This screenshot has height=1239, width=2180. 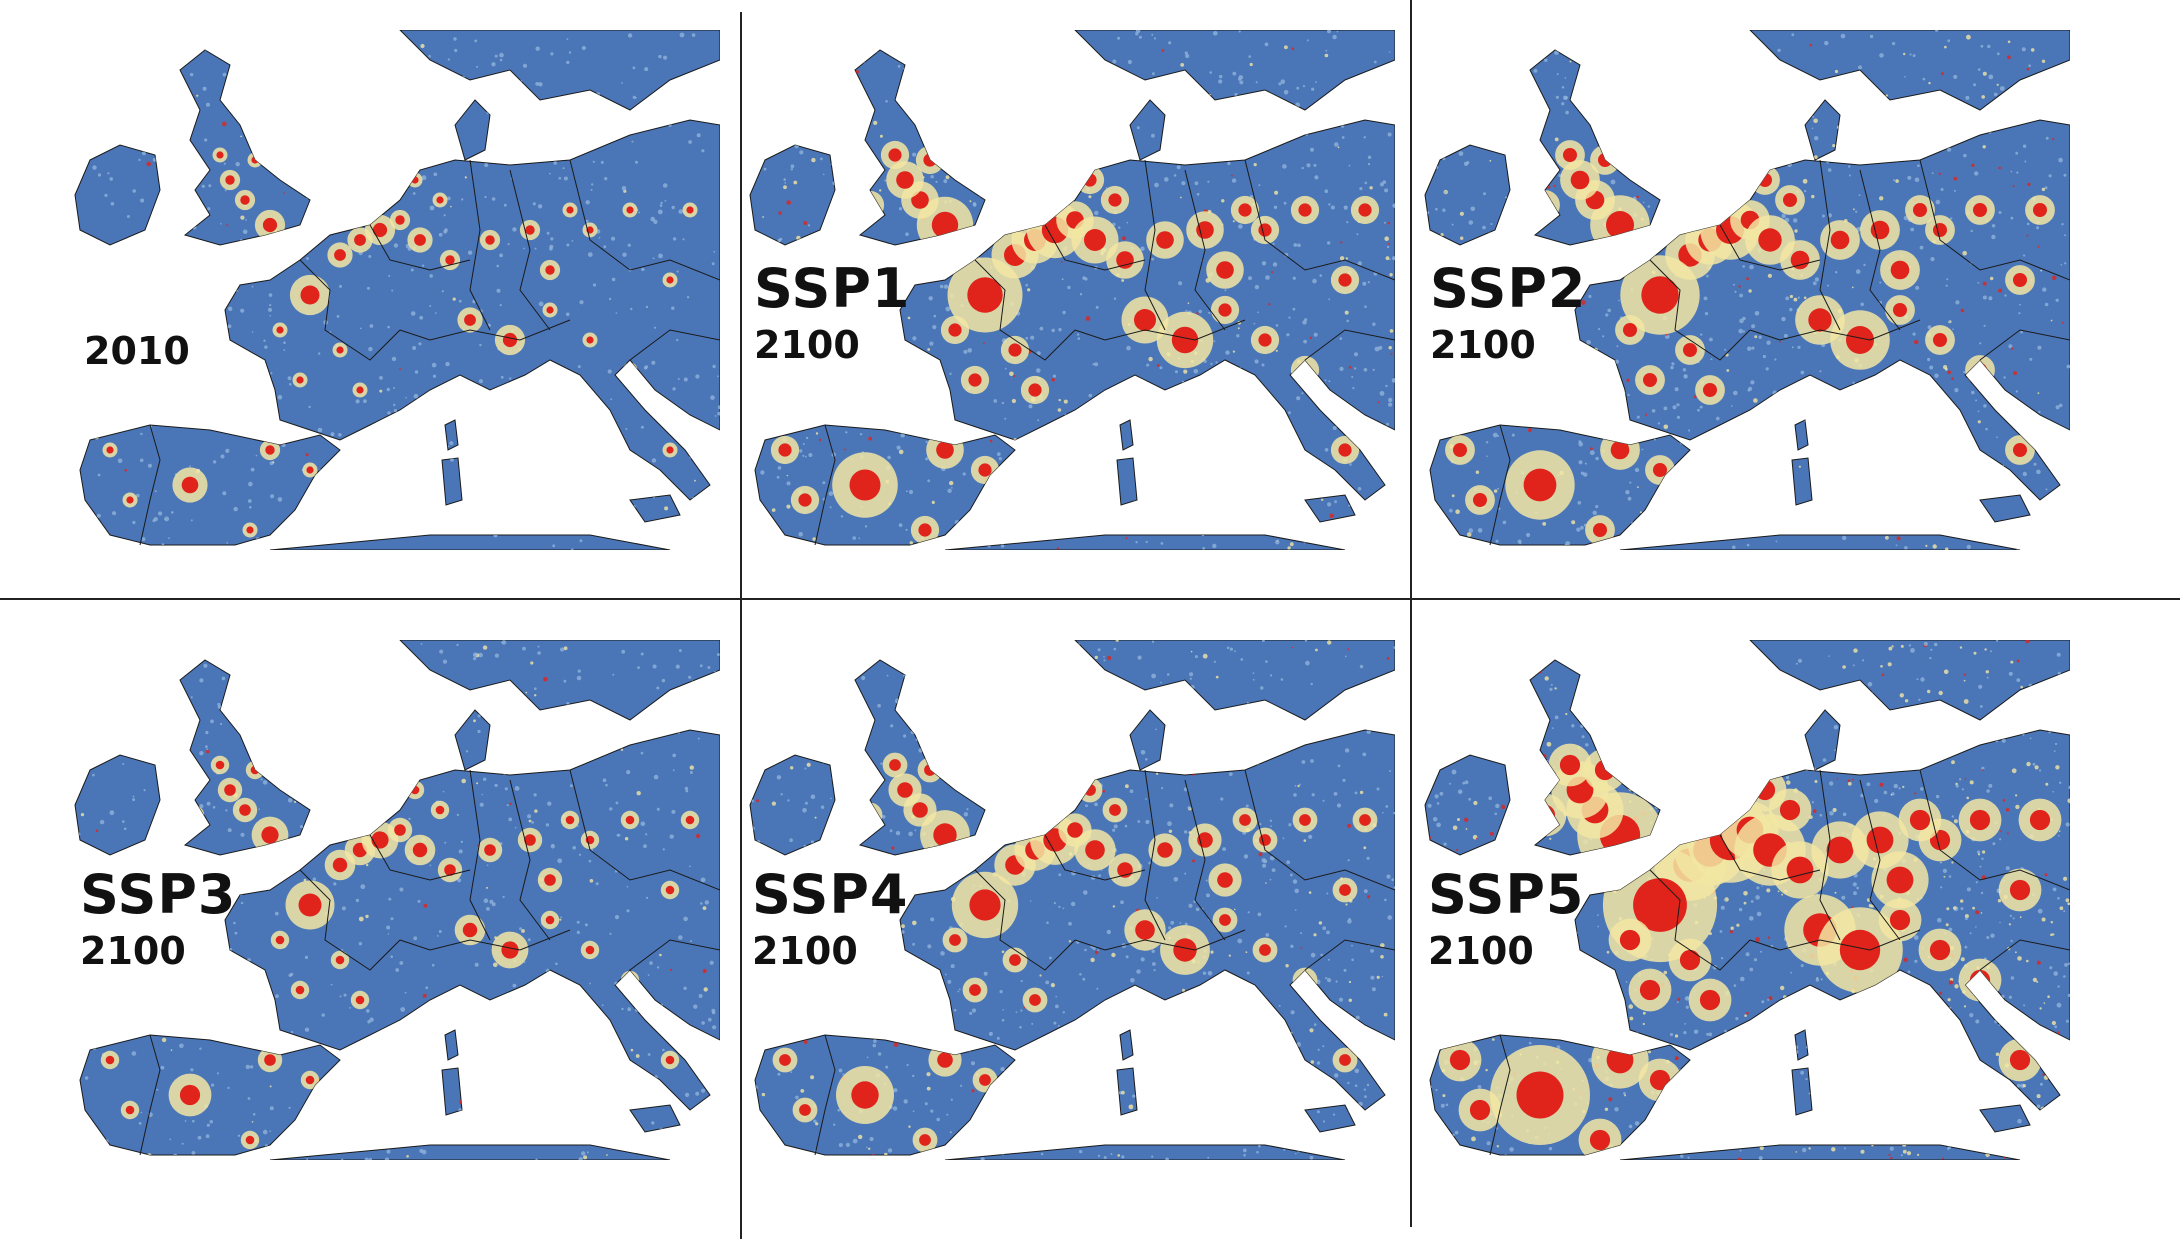 I want to click on land-region, so click(x=472, y=740).